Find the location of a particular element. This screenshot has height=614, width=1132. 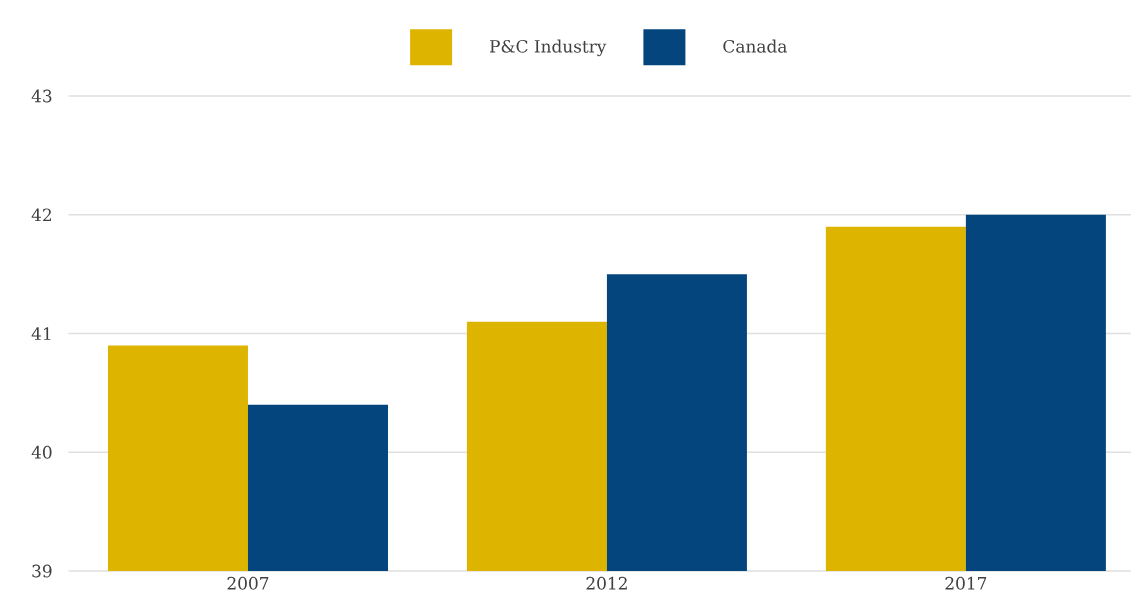

x-tick-label: 2017 is located at coordinates (966, 583).